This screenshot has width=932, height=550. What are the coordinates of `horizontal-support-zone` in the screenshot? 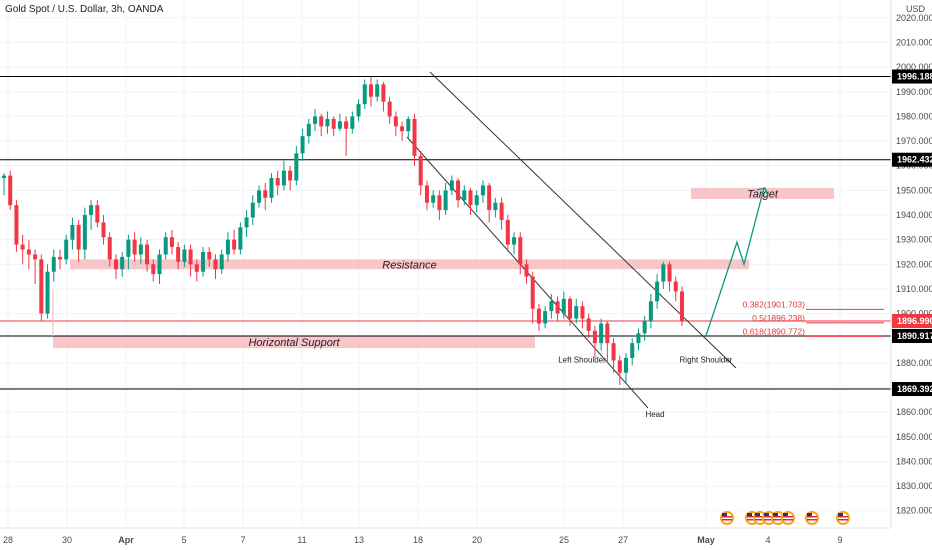 It's located at (294, 342).